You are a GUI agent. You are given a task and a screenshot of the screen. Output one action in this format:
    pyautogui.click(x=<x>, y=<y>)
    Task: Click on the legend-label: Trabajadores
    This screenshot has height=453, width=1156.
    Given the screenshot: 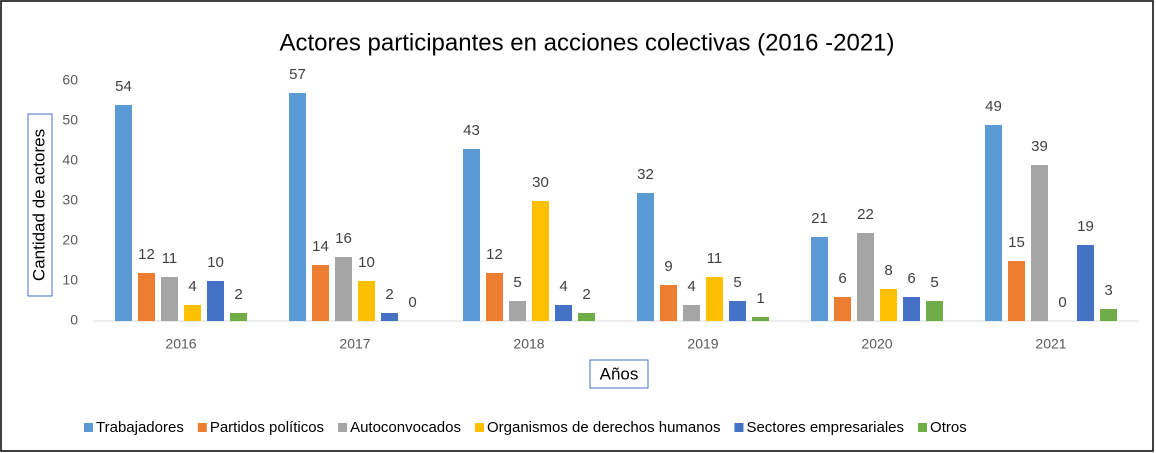 What is the action you would take?
    pyautogui.click(x=140, y=427)
    